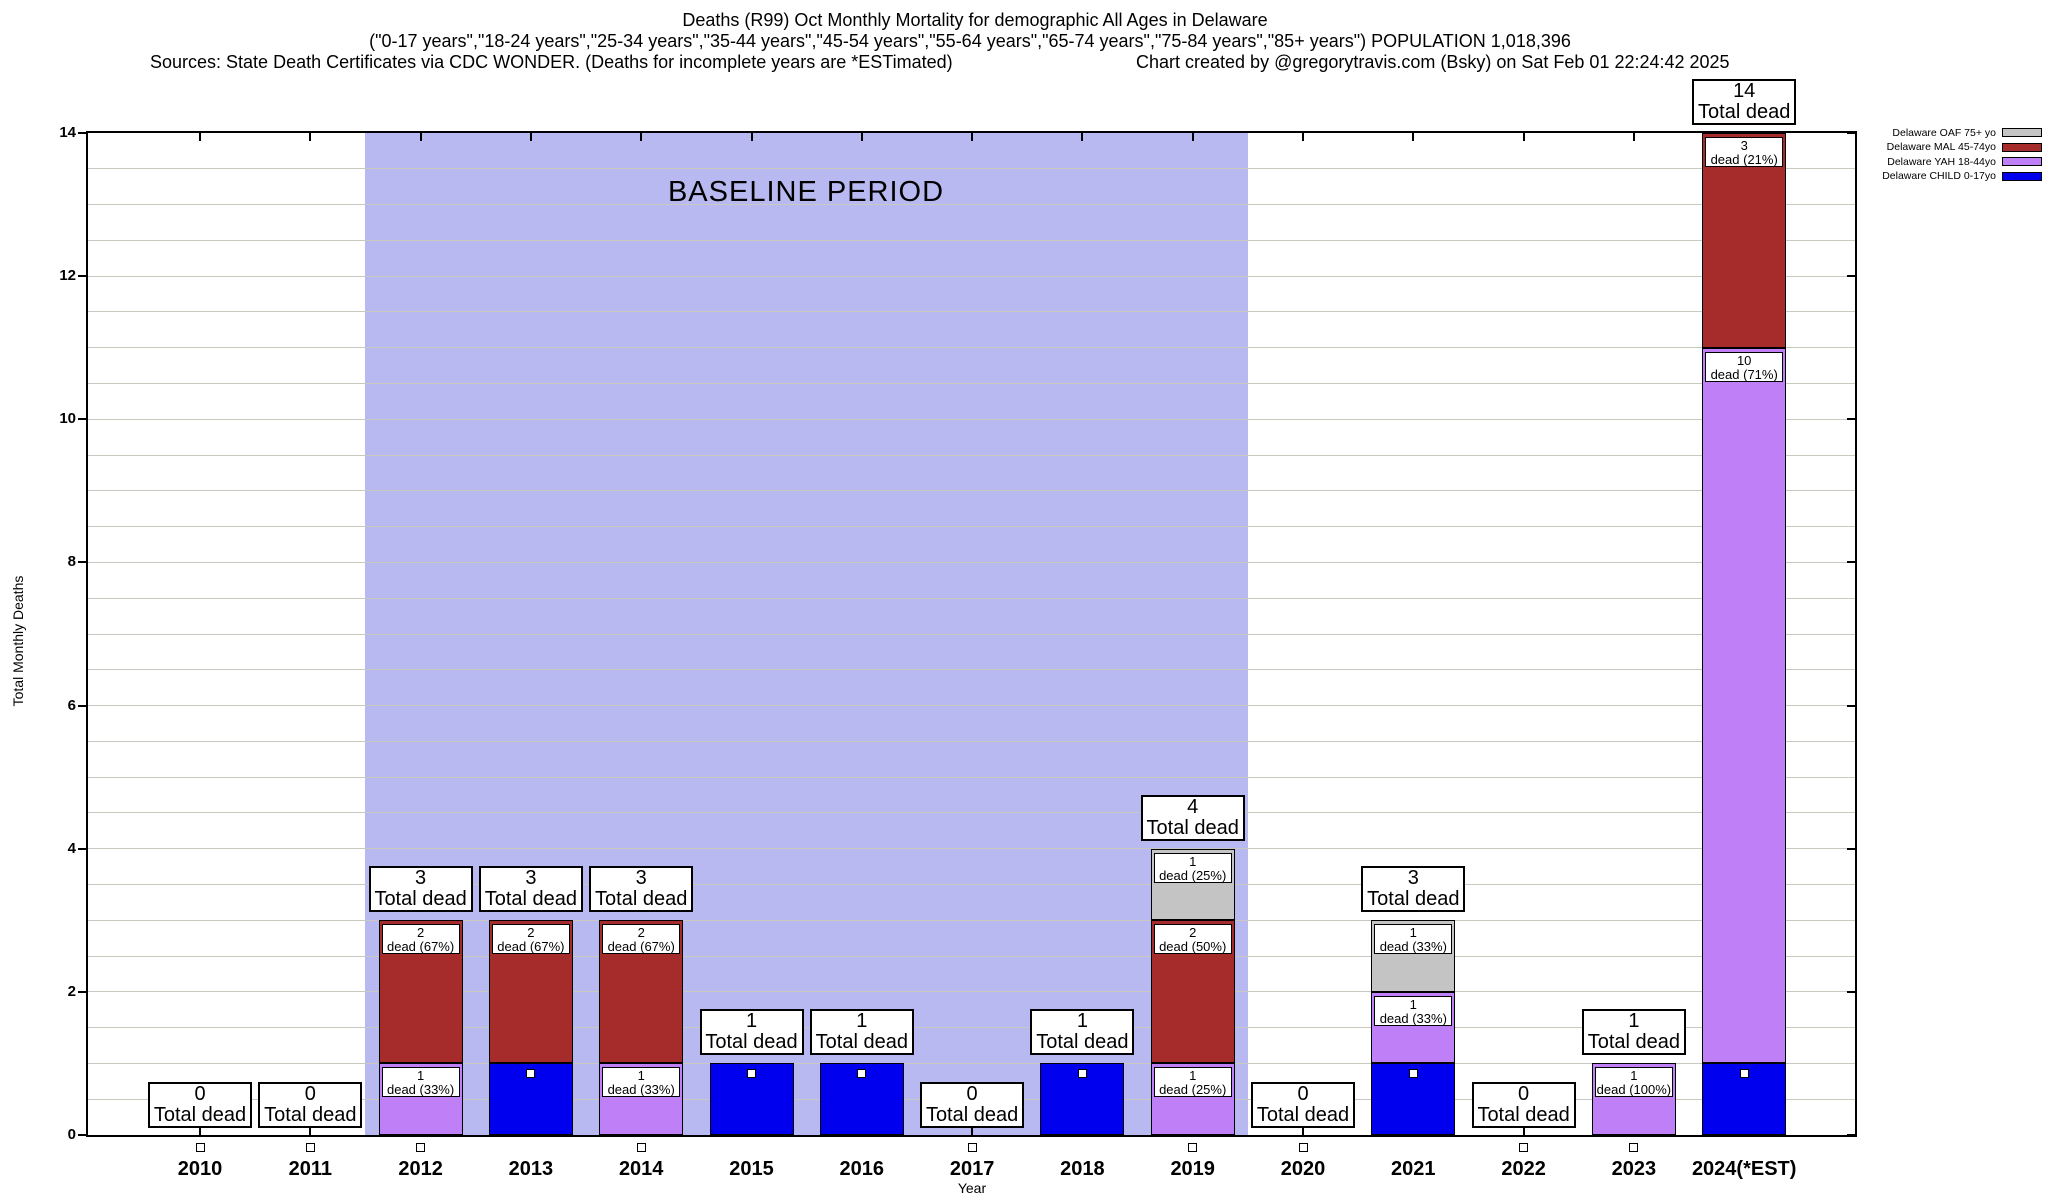  What do you see at coordinates (1941, 161) in the screenshot?
I see `legend-label: Delaware YAH 18-44yo` at bounding box center [1941, 161].